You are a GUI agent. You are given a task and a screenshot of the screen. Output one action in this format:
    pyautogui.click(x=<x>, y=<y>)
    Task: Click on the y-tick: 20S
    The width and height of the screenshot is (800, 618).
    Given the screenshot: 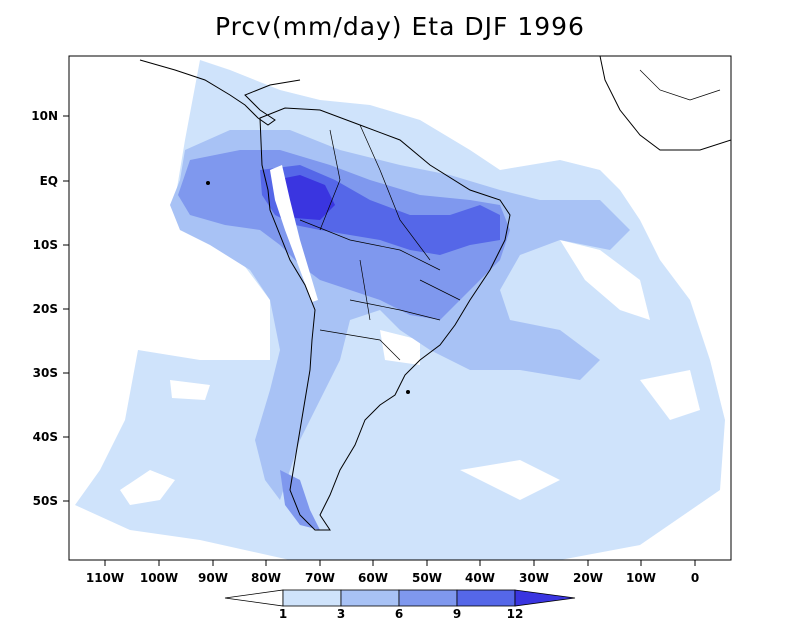 What is the action you would take?
    pyautogui.click(x=51, y=309)
    